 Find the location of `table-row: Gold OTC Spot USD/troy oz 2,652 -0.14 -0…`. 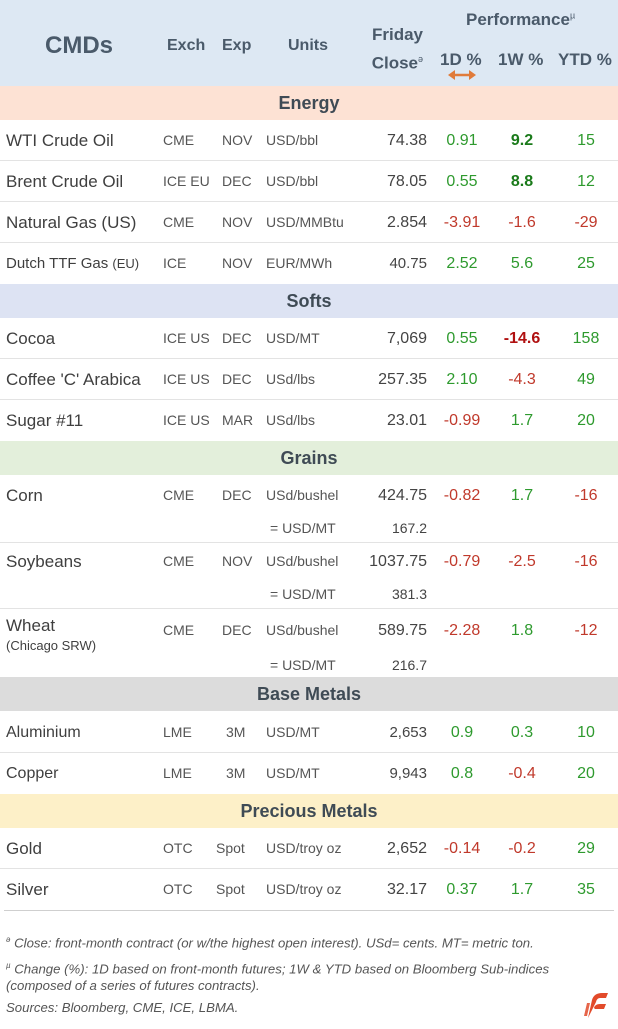

table-row: Gold OTC Spot USD/troy oz 2,652 -0.14 -0… is located at coordinates (309, 848).